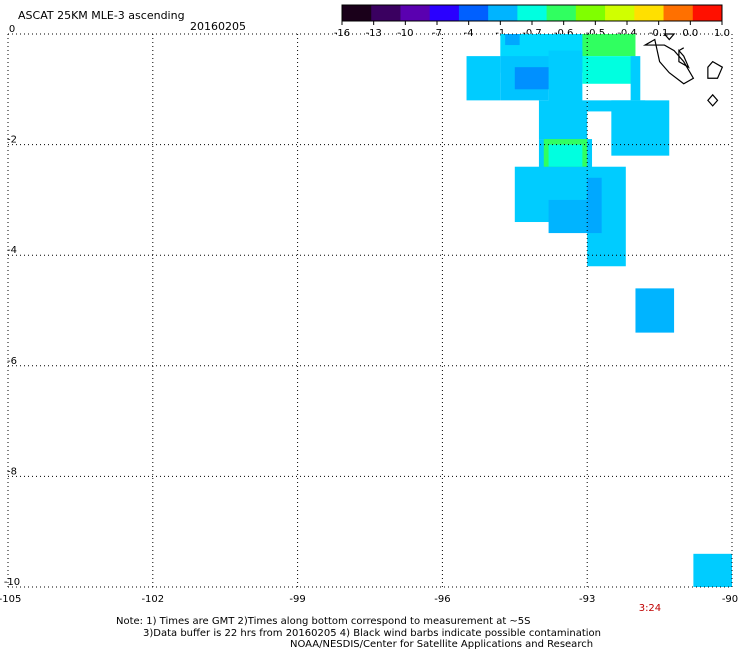  What do you see at coordinates (587, 599) in the screenshot?
I see `x-tick-label: -93` at bounding box center [587, 599].